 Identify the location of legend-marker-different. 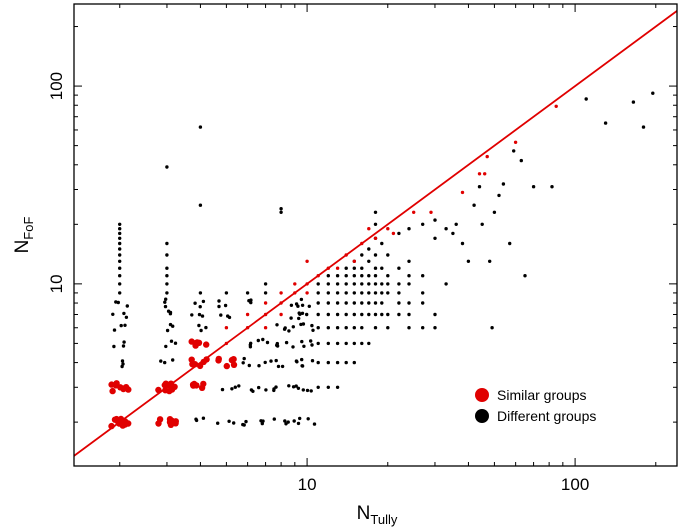
(482, 416).